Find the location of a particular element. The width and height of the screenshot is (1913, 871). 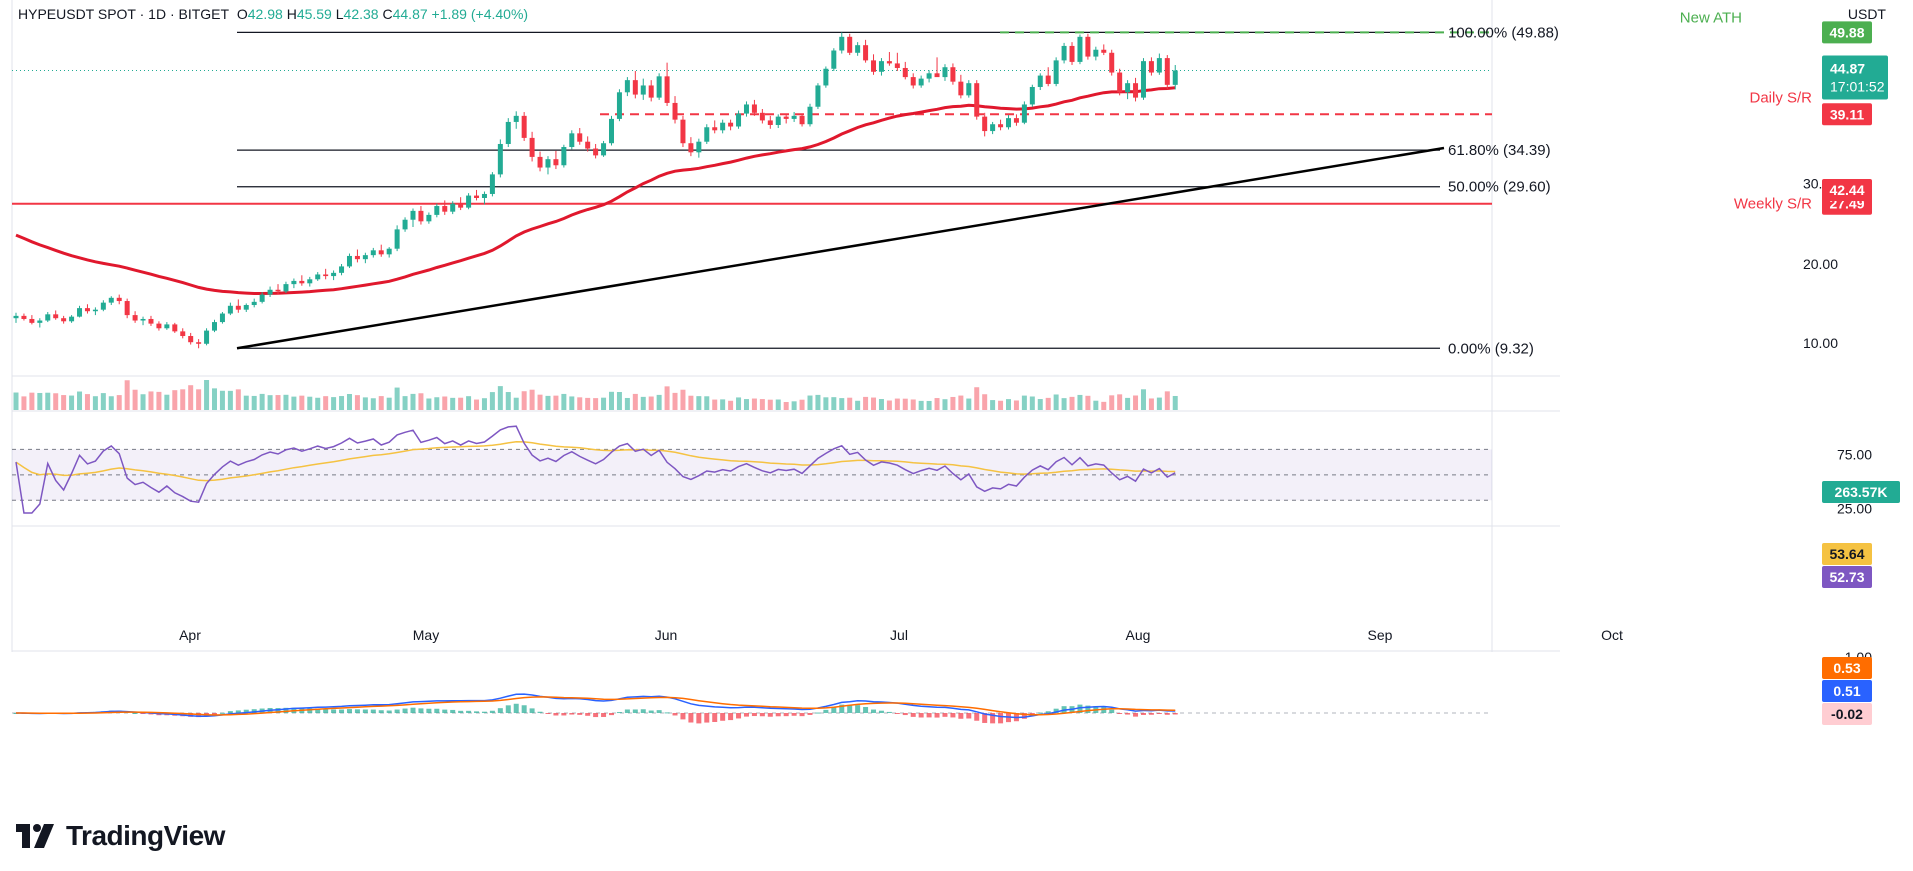

tradingview-logo: TradingView is located at coordinates (120, 836).